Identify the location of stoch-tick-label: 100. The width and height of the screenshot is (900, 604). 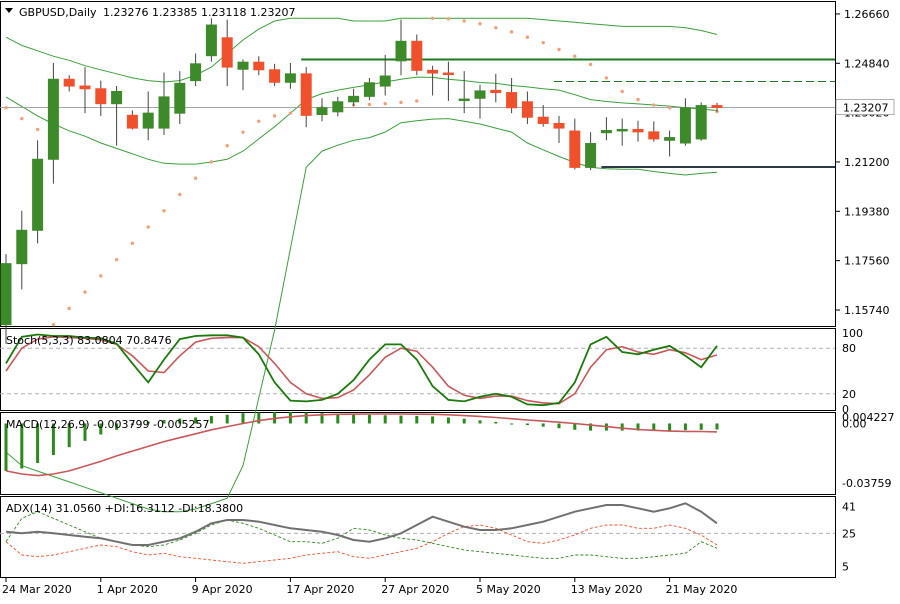
(852, 333).